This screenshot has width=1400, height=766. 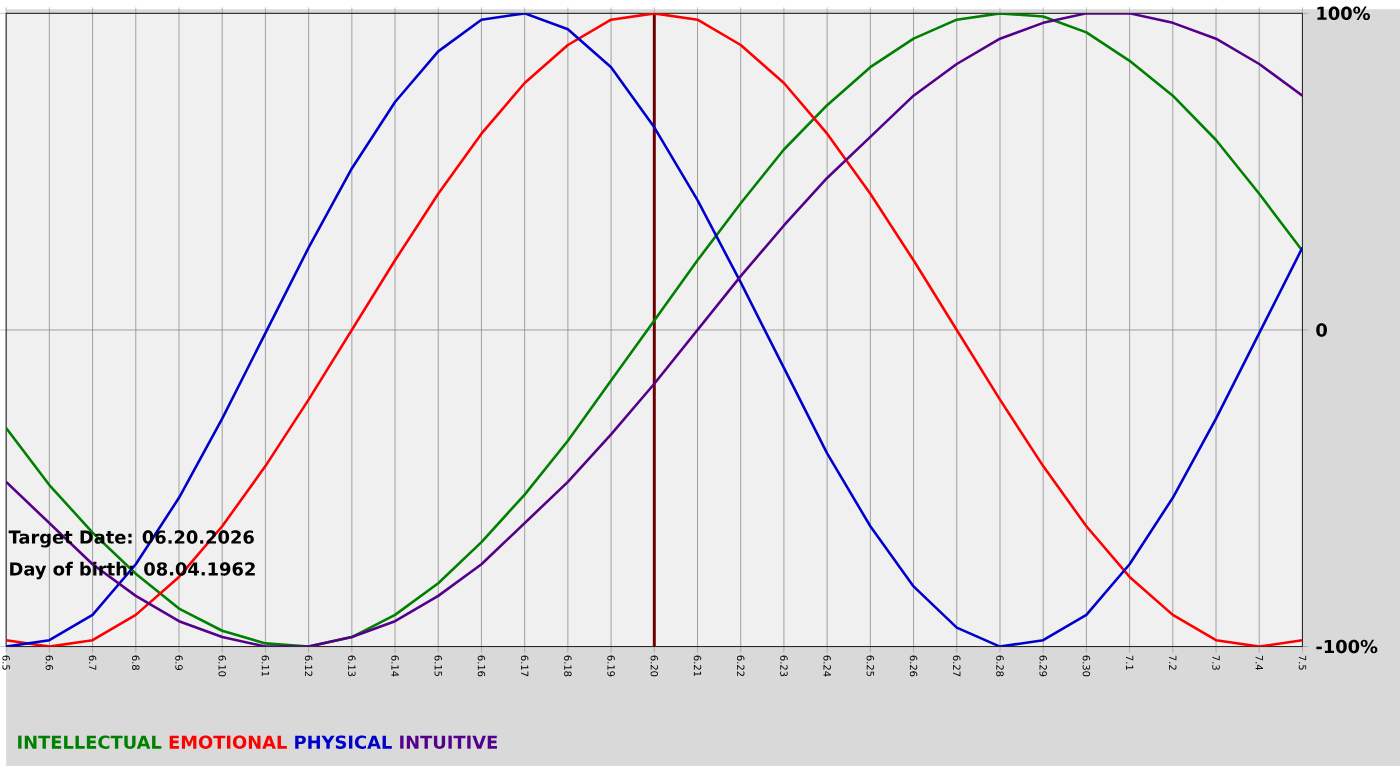 What do you see at coordinates (1321, 330) in the screenshot?
I see `y-tick-label: 0` at bounding box center [1321, 330].